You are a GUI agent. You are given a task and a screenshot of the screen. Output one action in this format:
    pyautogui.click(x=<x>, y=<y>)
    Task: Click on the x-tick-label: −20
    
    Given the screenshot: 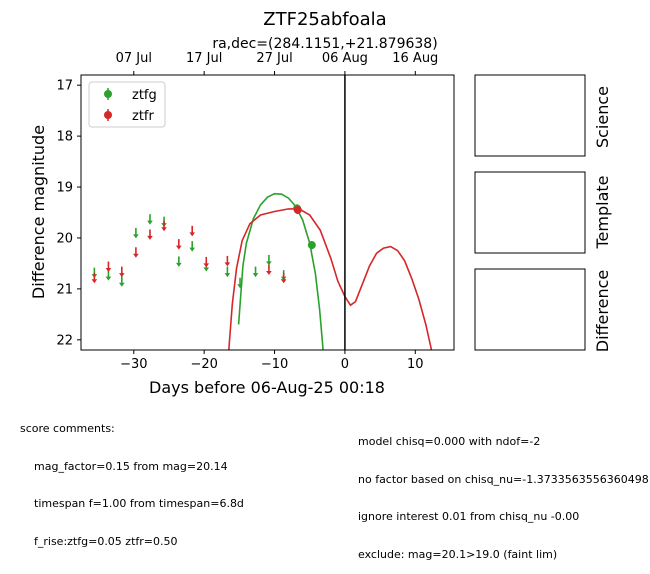 What is the action you would take?
    pyautogui.click(x=203, y=364)
    